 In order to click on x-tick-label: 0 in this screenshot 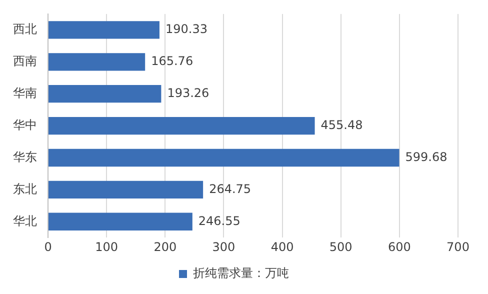, I will do `click(48, 247)`.